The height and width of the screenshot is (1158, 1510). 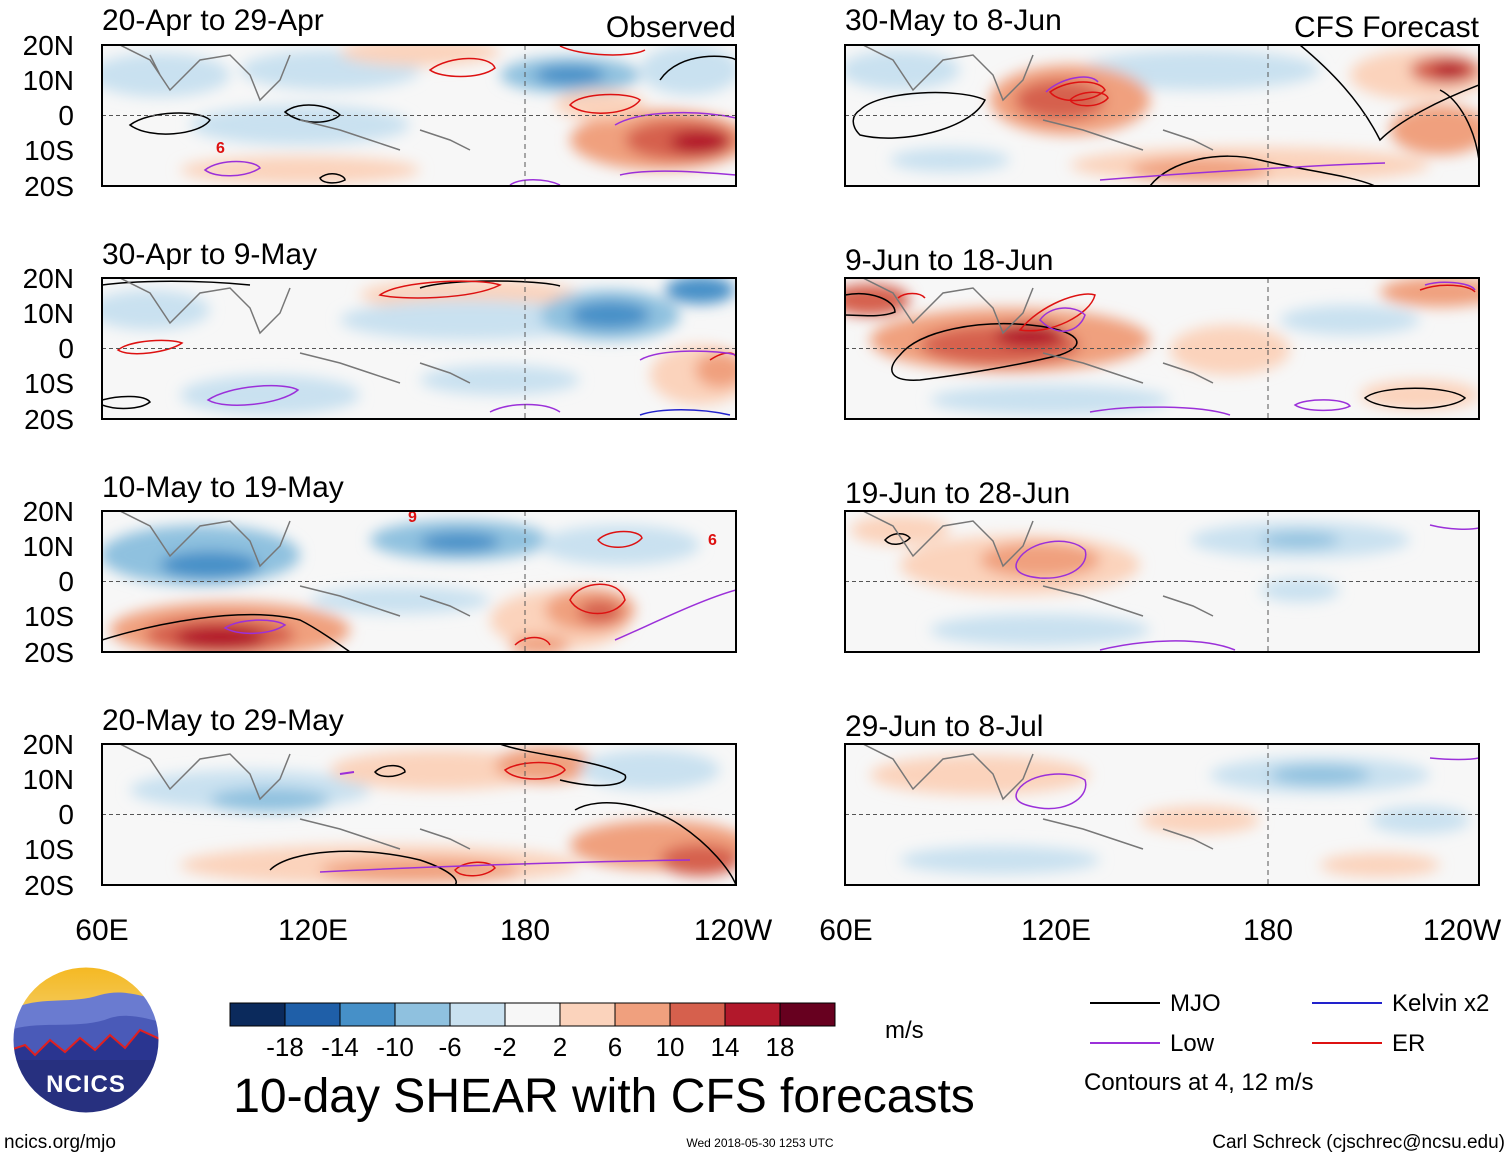 What do you see at coordinates (1155, 1003) in the screenshot?
I see `legend-item-mjo: MJO` at bounding box center [1155, 1003].